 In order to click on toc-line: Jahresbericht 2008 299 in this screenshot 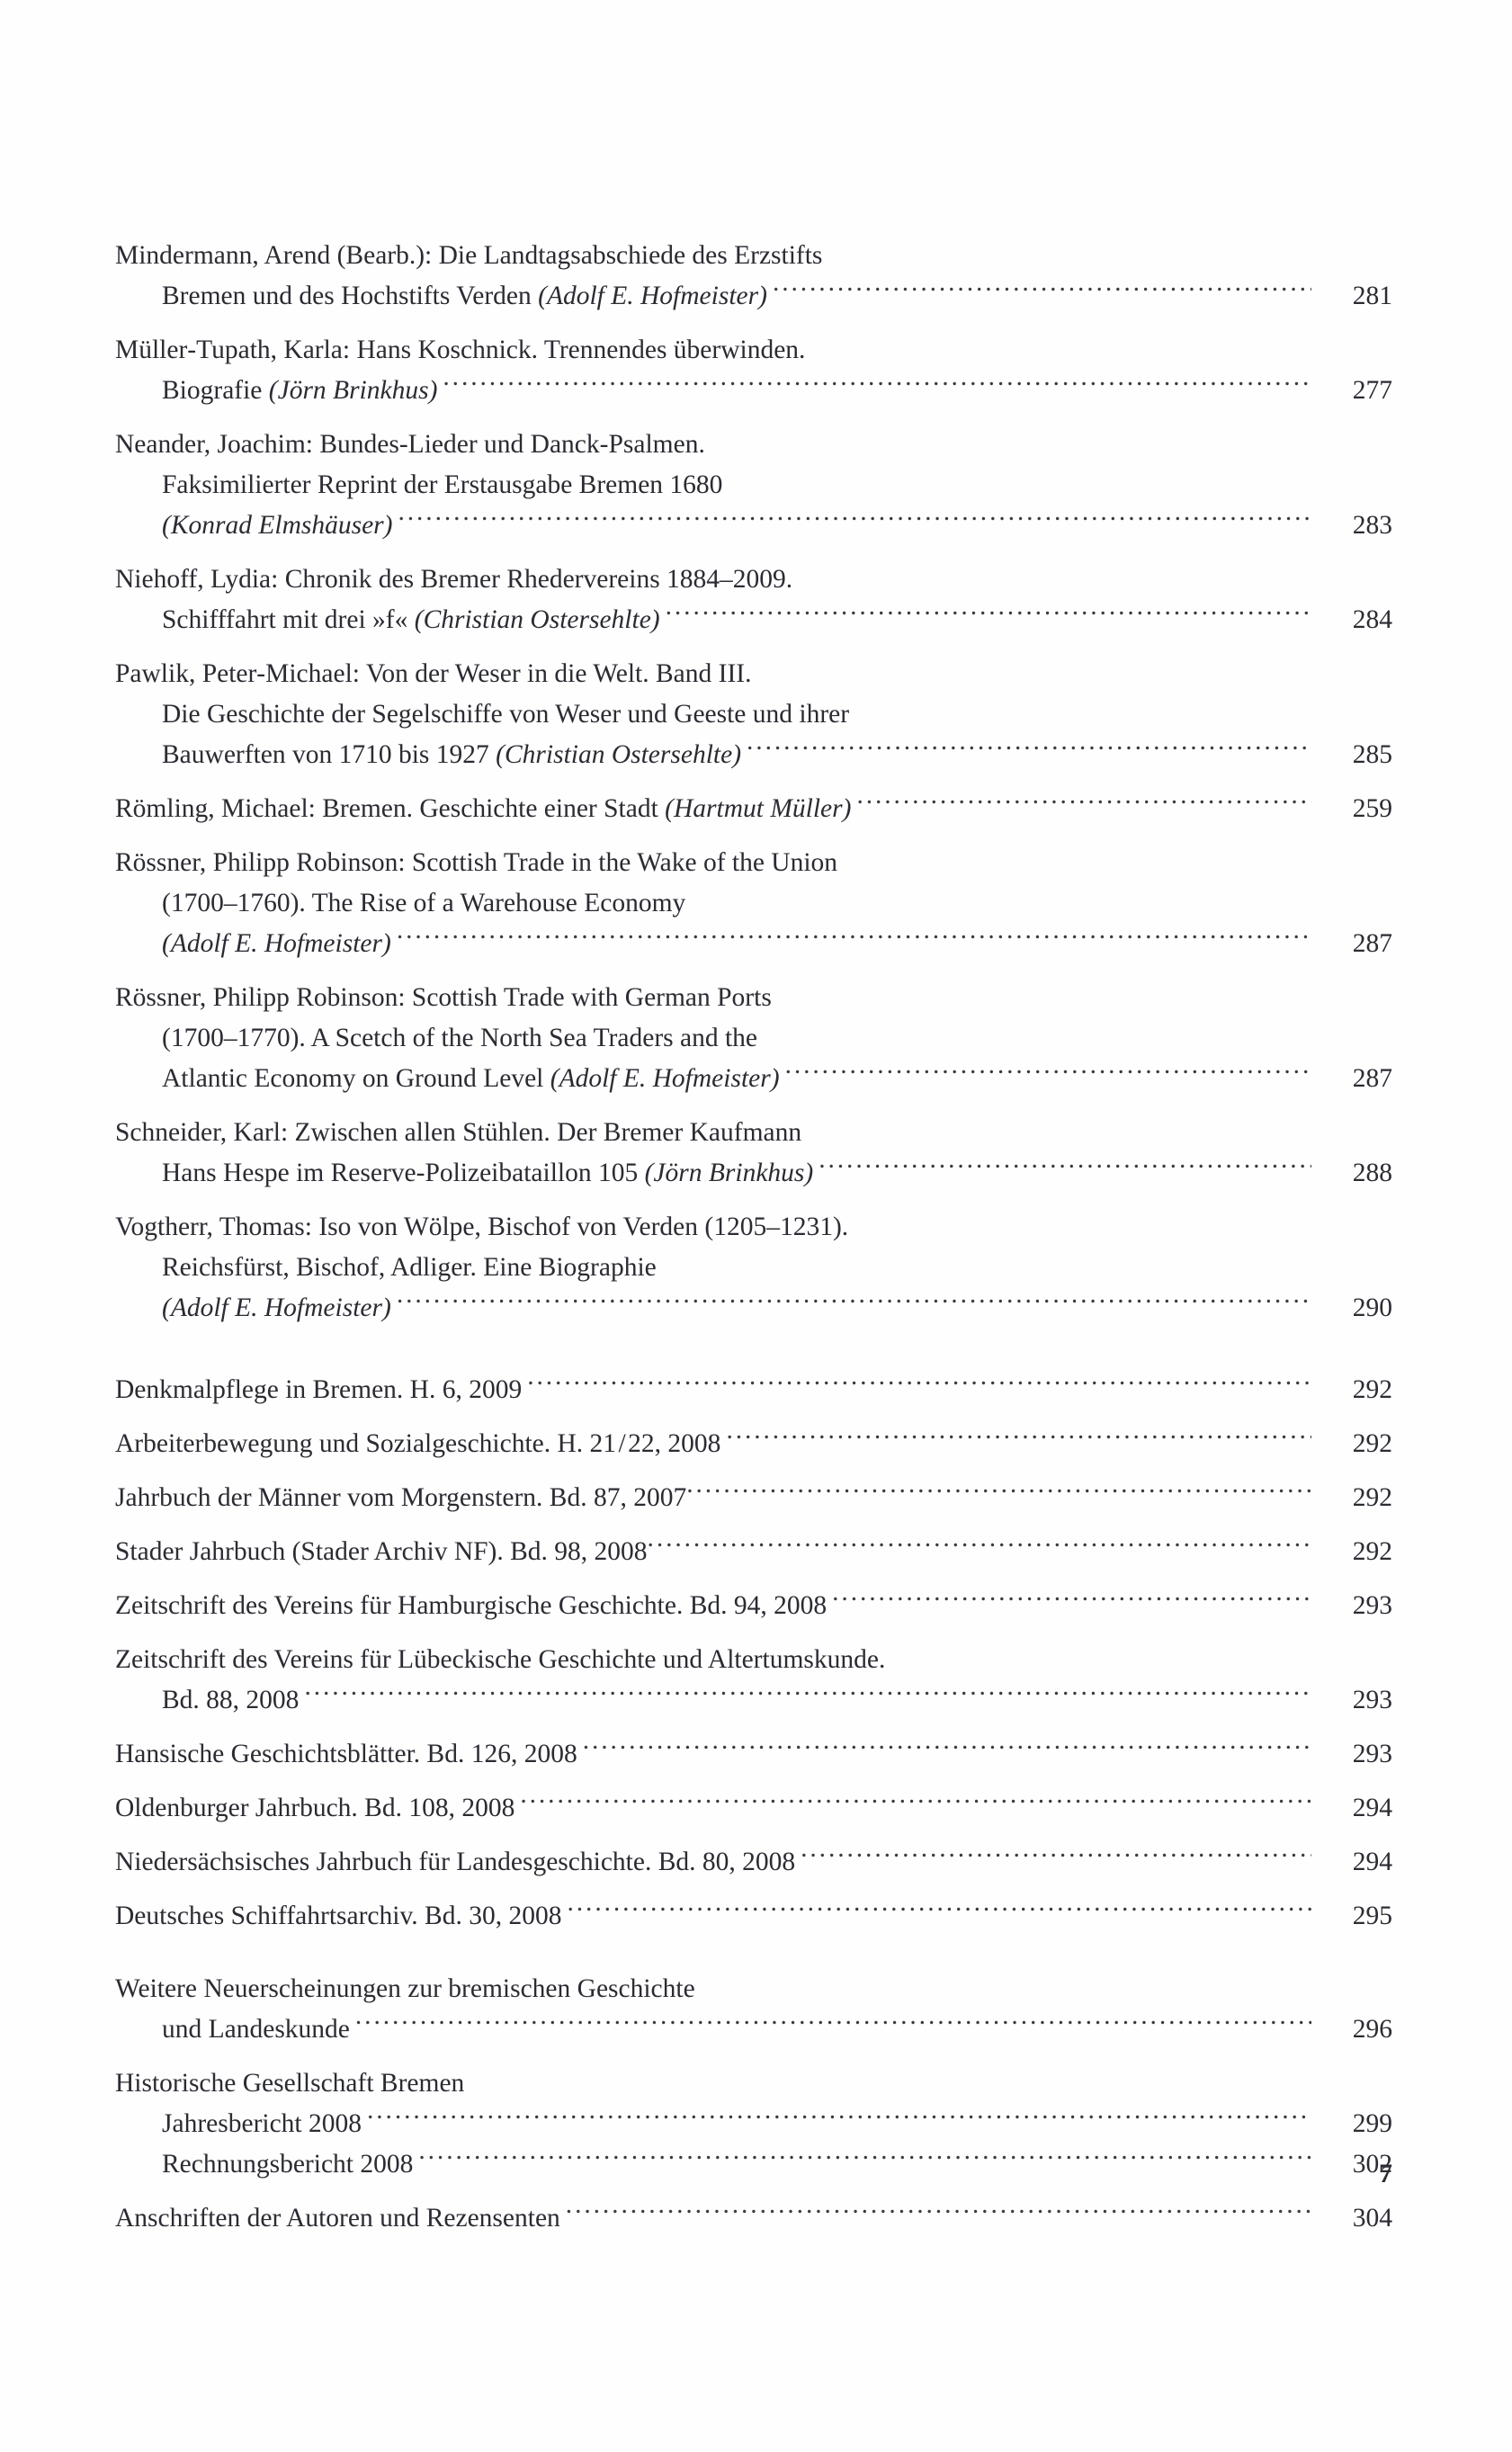, I will do `click(753, 2124)`.